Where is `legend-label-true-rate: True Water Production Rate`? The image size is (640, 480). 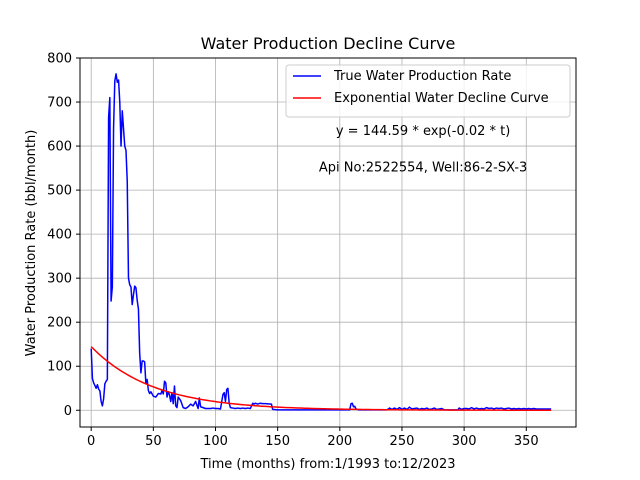
legend-label-true-rate: True Water Production Rate is located at coordinates (422, 76).